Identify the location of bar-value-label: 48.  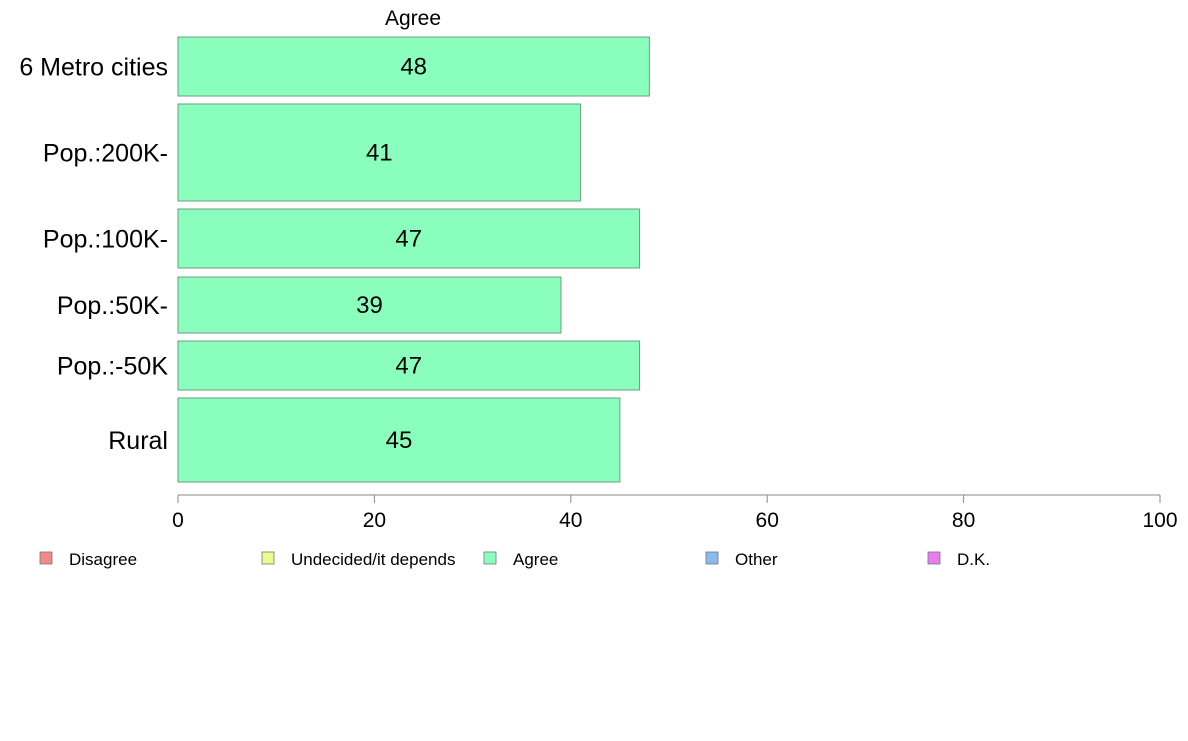
(413, 67).